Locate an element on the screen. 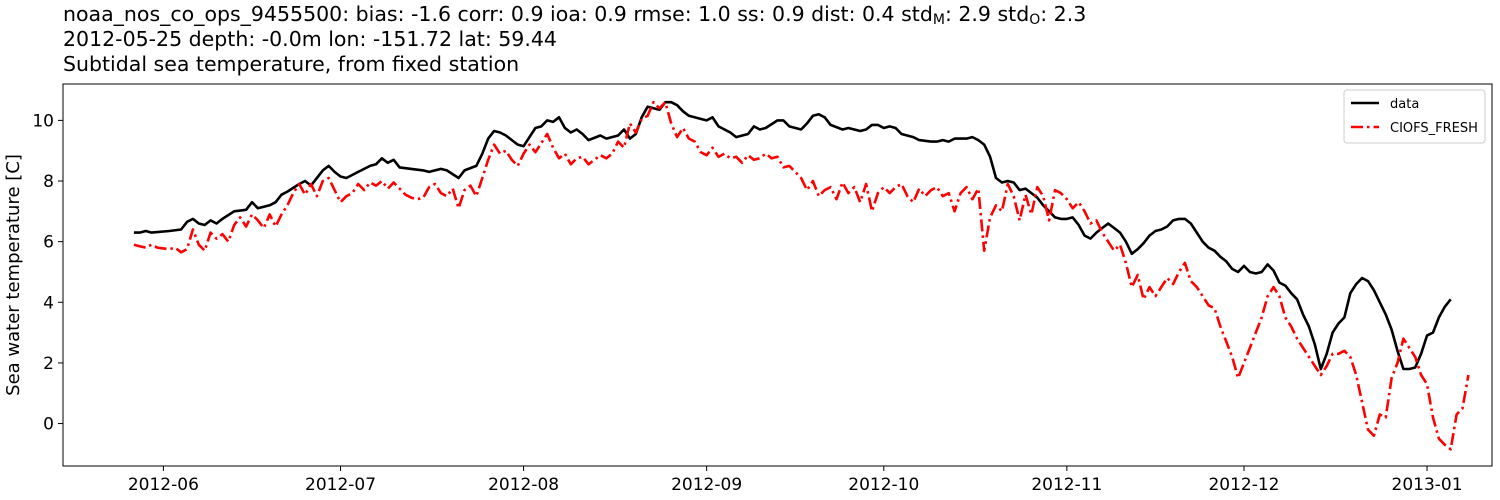 This screenshot has height=500, width=1500. legend-label-data: data is located at coordinates (1404, 104).